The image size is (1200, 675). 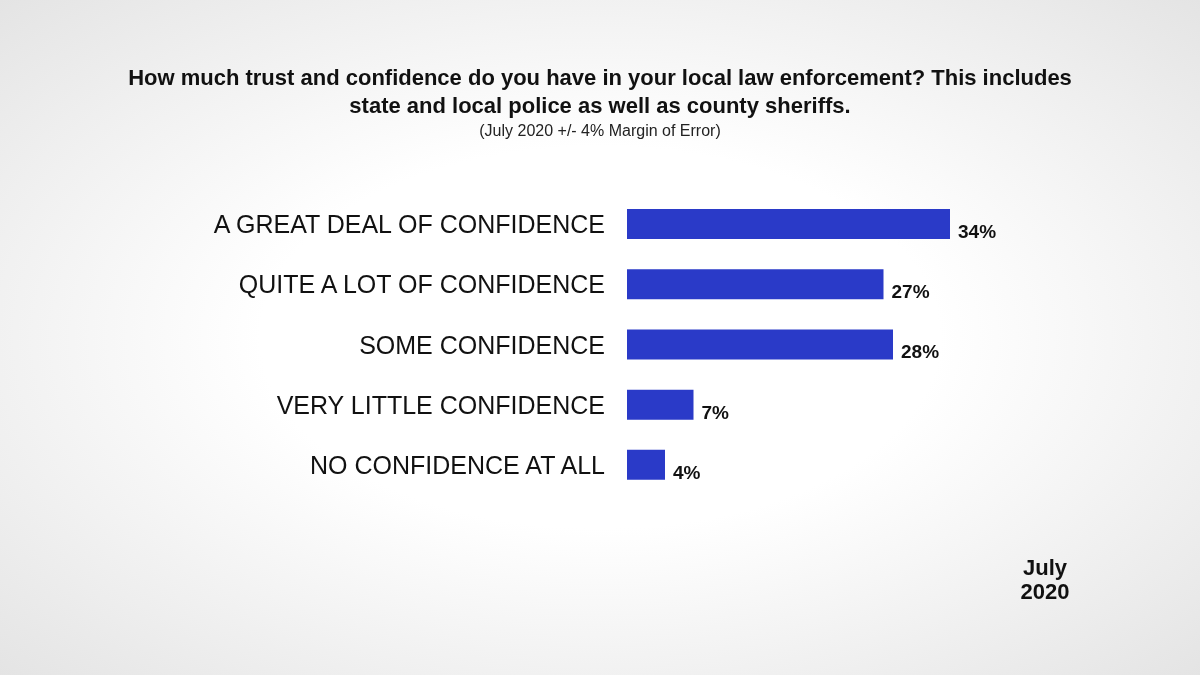 I want to click on y-tick-label: VERY LITTLE CONFIDENCE, so click(x=440, y=404).